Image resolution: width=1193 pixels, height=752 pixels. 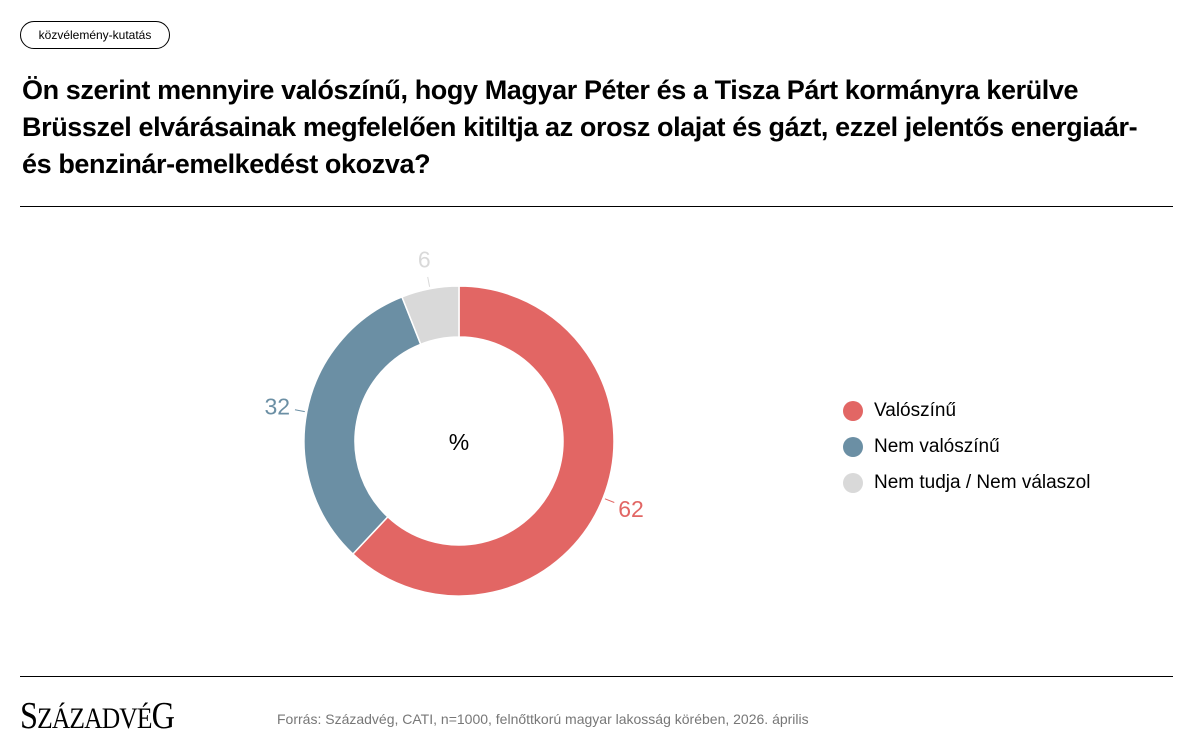 What do you see at coordinates (937, 446) in the screenshot?
I see `legend-label: Nem valószínű` at bounding box center [937, 446].